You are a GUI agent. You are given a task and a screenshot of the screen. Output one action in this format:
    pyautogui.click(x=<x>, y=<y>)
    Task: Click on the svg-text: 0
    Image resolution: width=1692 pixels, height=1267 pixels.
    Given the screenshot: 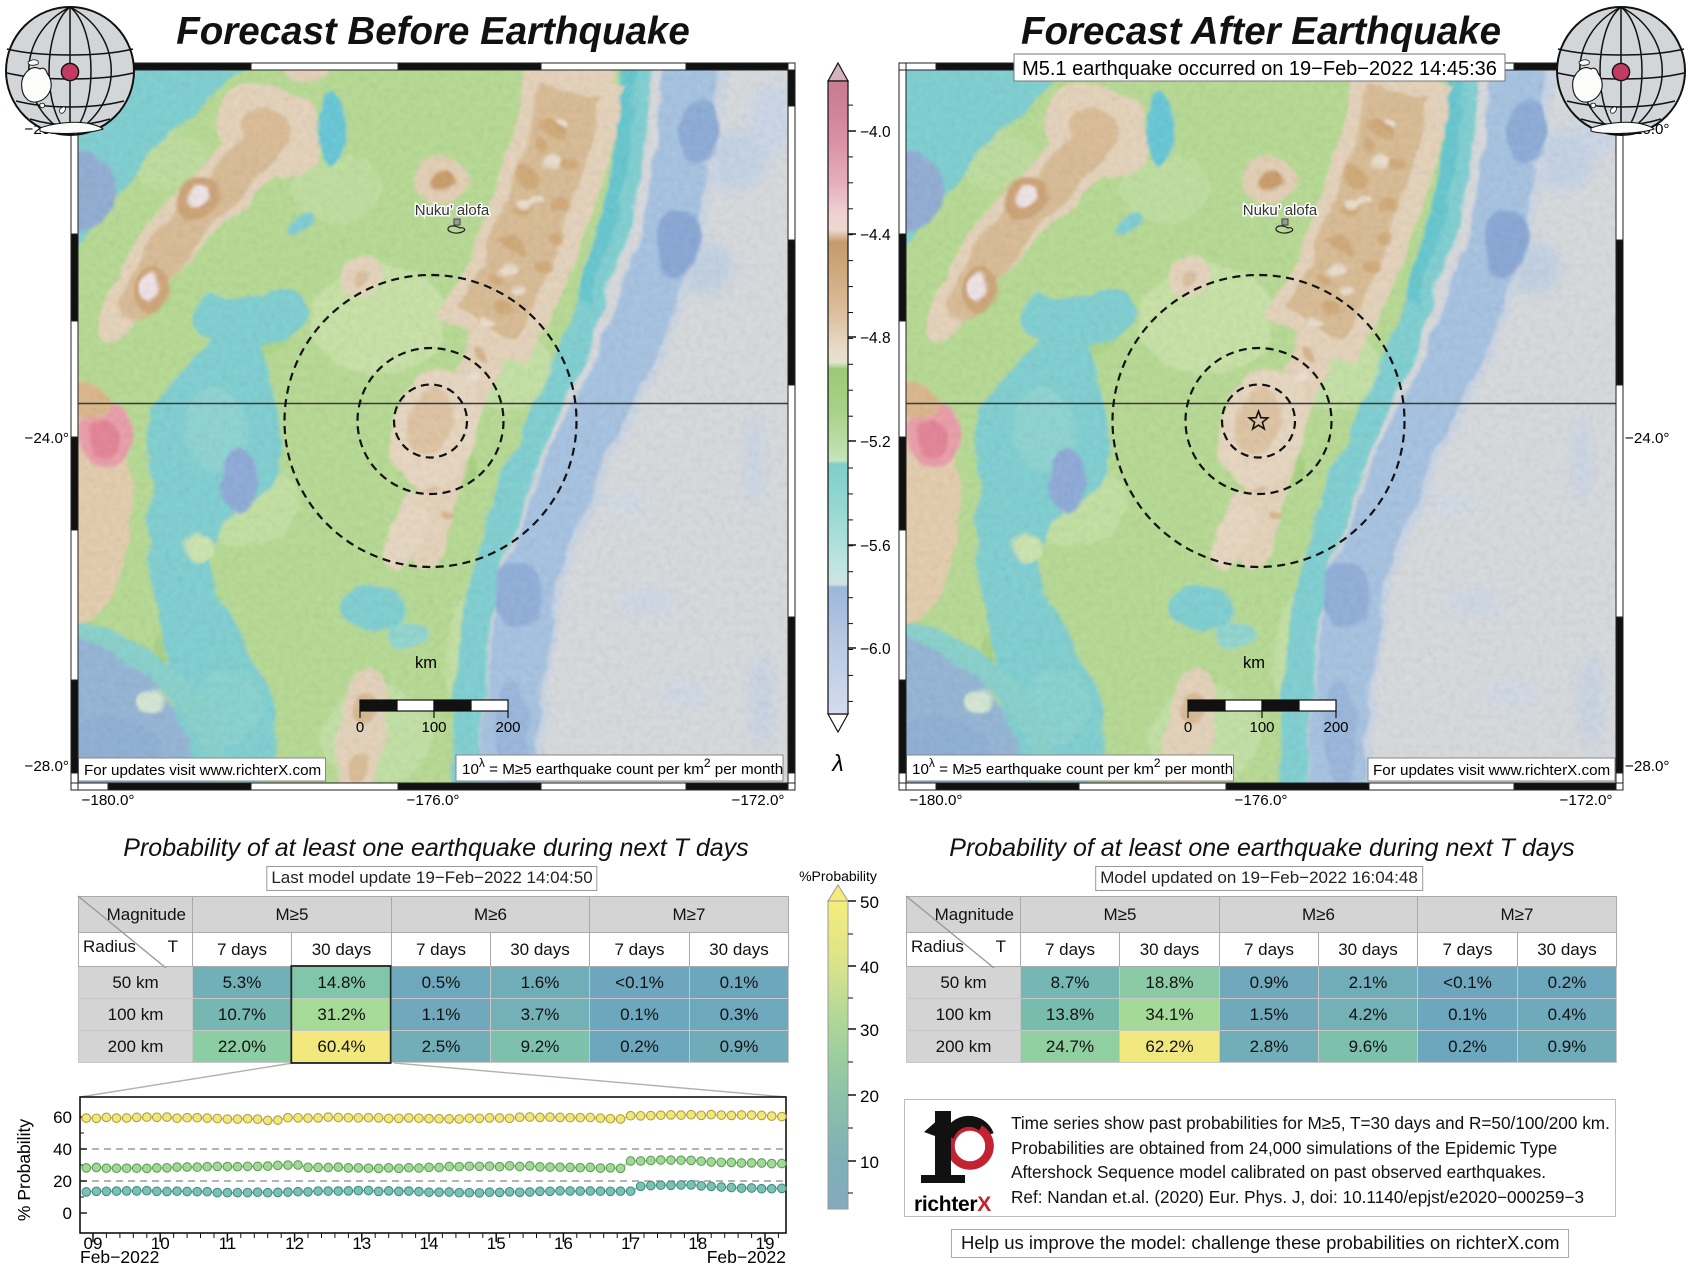 What is the action you would take?
    pyautogui.click(x=67, y=1213)
    